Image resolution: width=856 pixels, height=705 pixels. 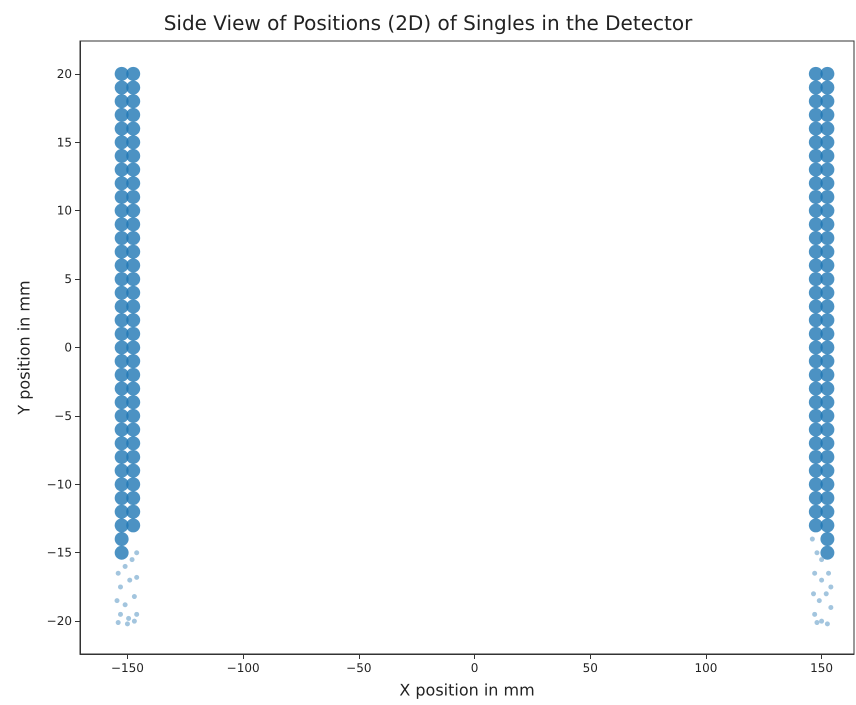 What do you see at coordinates (467, 690) in the screenshot?
I see `x-axis-title: X position in mm` at bounding box center [467, 690].